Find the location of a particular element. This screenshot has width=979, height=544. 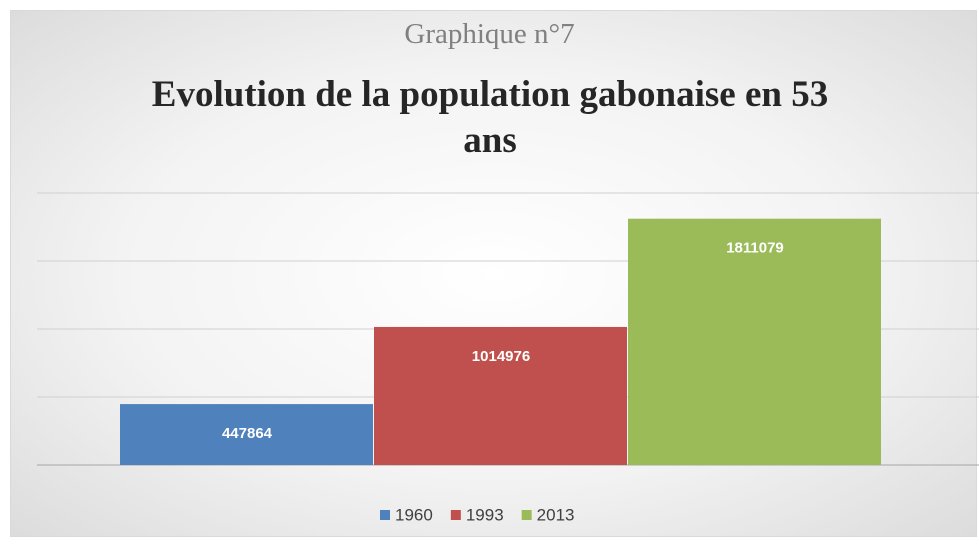

chart-subtitle: Graphique n°7 is located at coordinates (489, 34).